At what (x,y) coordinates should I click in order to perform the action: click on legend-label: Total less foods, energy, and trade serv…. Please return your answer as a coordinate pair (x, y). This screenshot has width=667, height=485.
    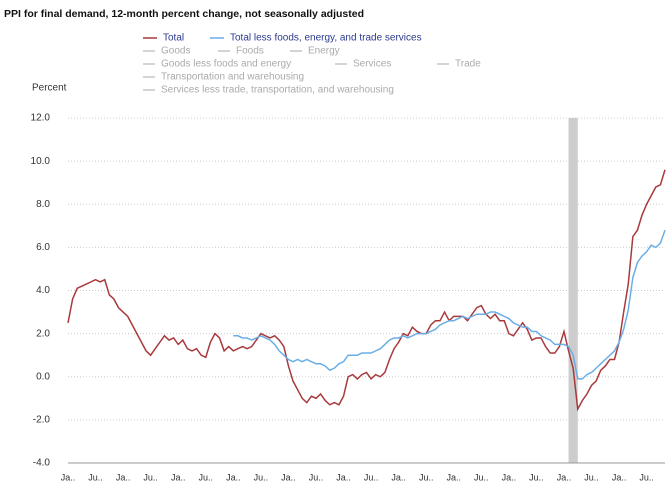
    Looking at the image, I should click on (326, 38).